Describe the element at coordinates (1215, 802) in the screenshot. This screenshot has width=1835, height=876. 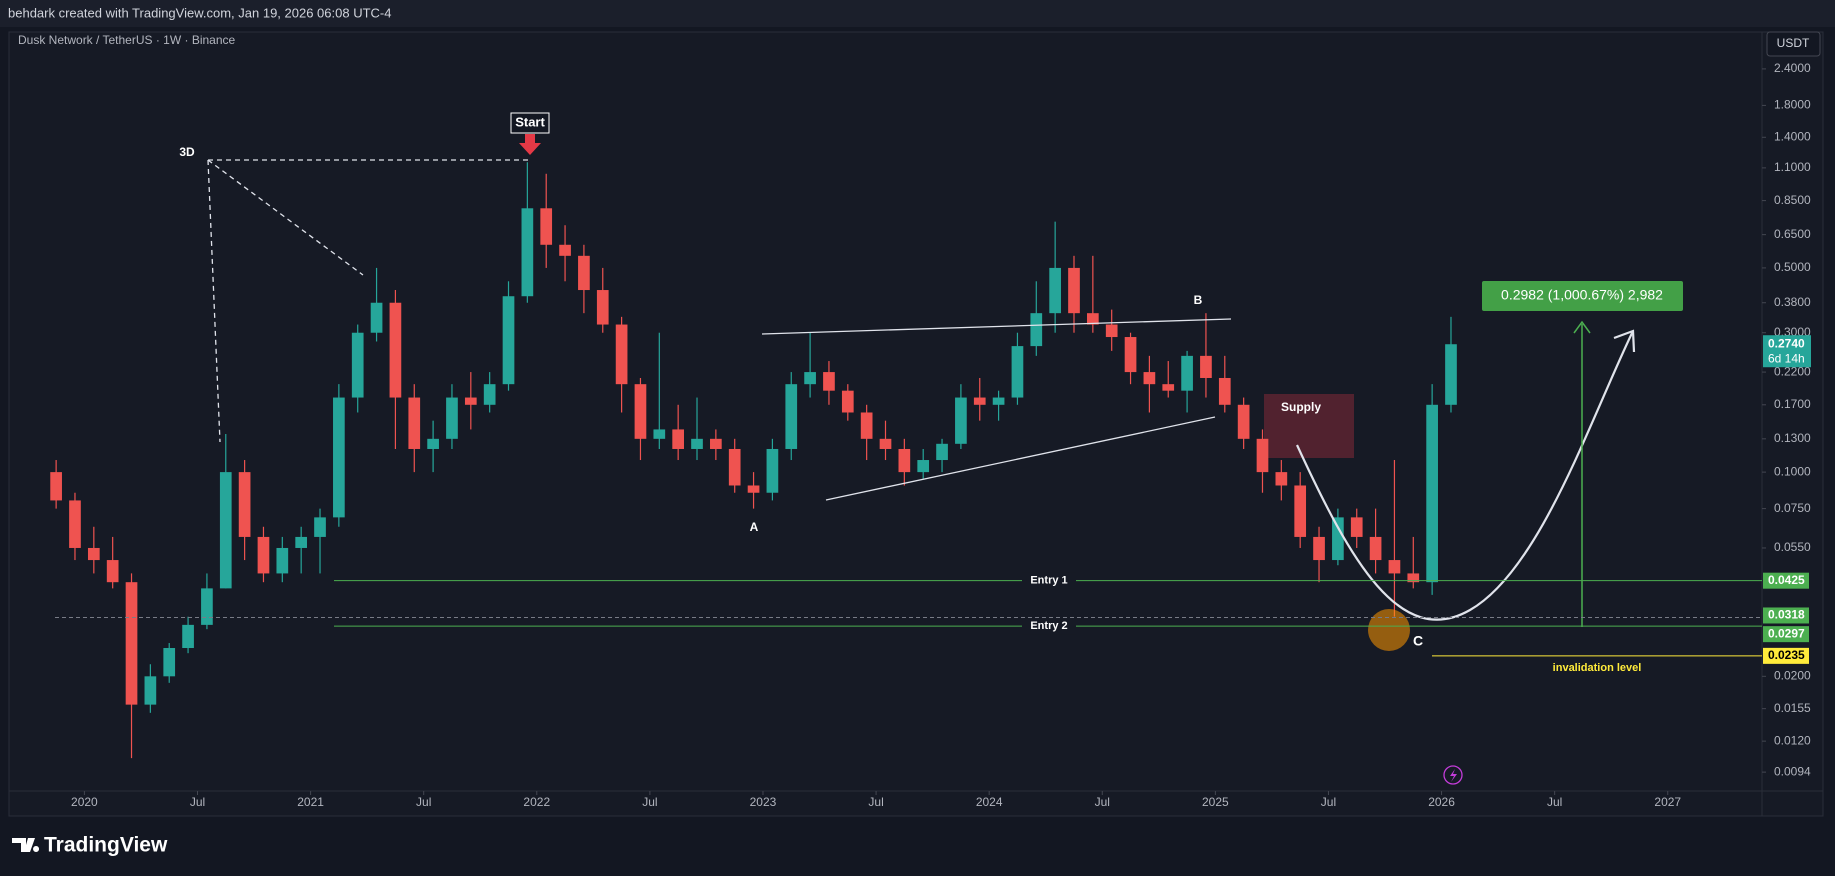
I see `x-tick-label: 2025` at that location.